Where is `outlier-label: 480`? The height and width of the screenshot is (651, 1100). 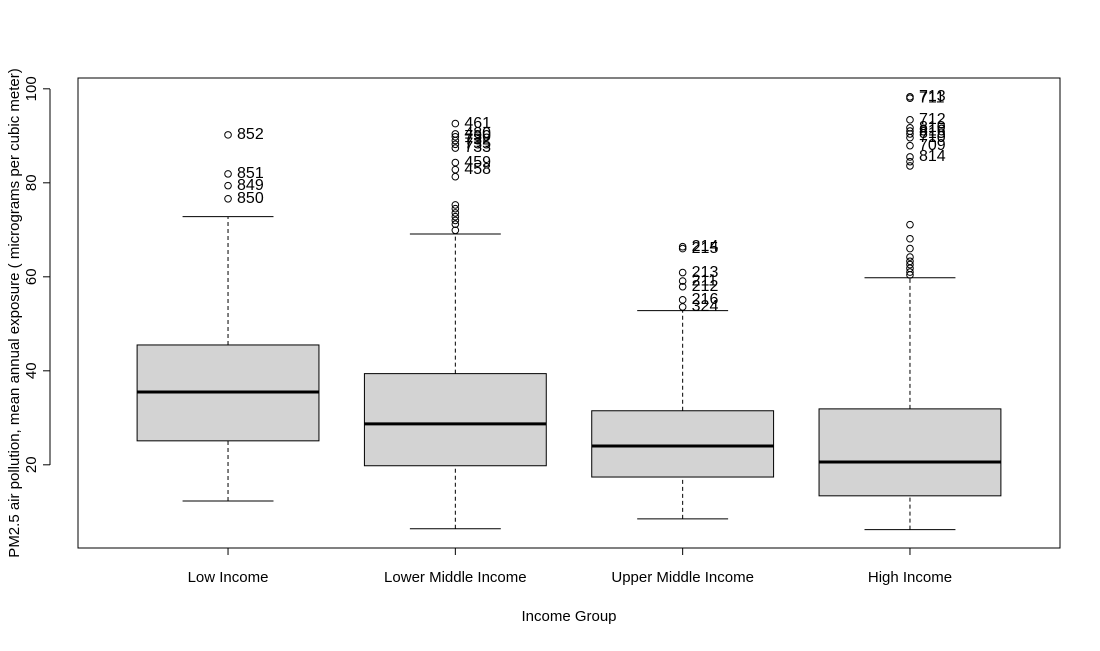 outlier-label: 480 is located at coordinates (477, 133).